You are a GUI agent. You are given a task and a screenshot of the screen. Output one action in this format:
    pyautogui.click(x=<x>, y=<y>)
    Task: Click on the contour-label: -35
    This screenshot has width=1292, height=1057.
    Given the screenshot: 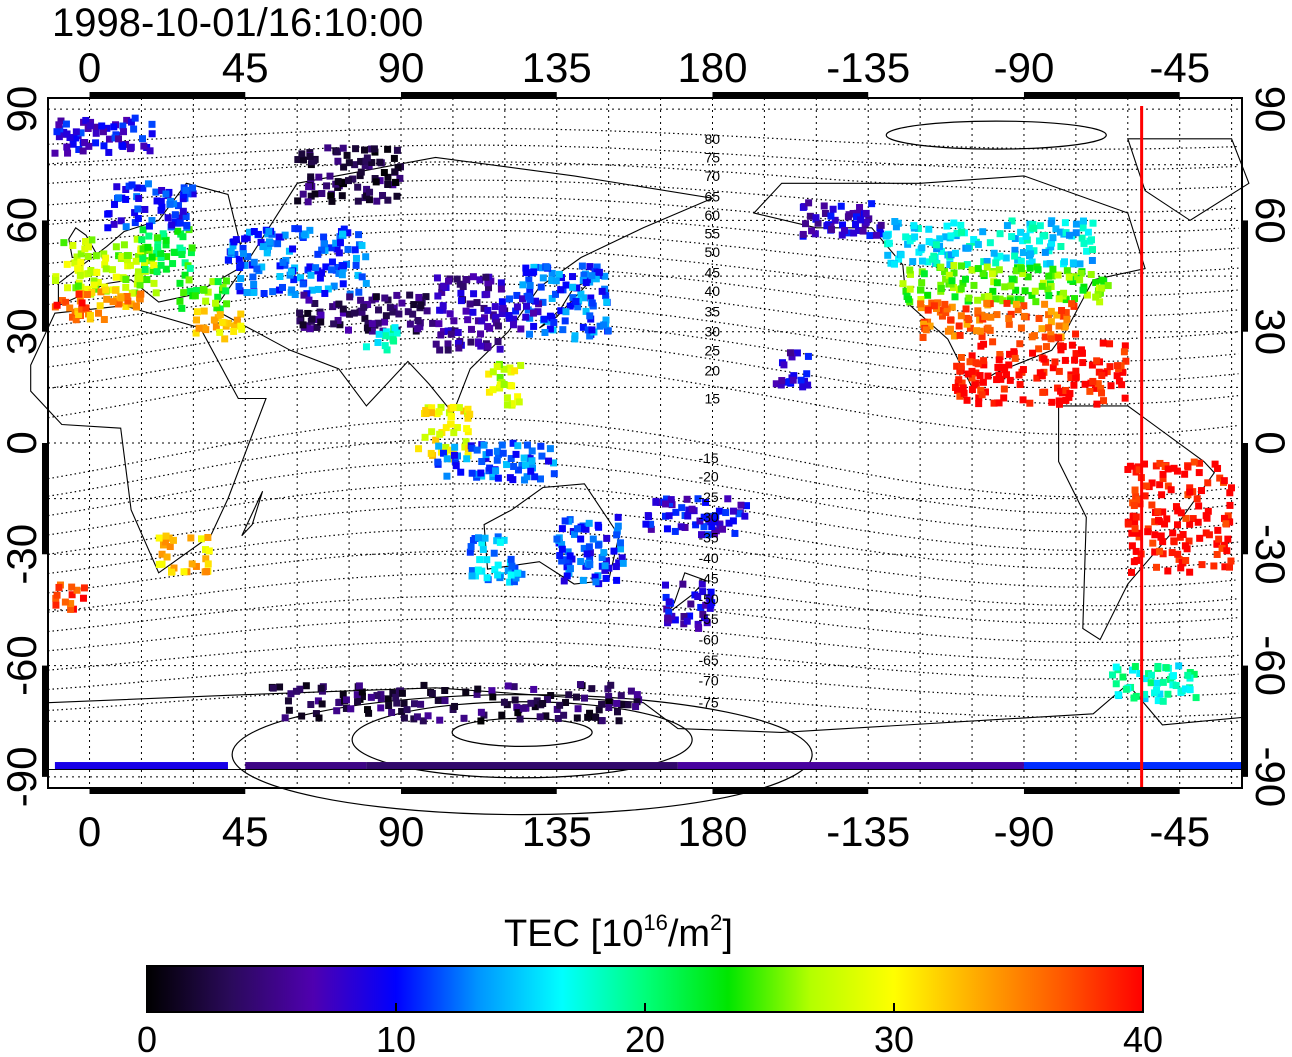 What is the action you would take?
    pyautogui.click(x=708, y=538)
    